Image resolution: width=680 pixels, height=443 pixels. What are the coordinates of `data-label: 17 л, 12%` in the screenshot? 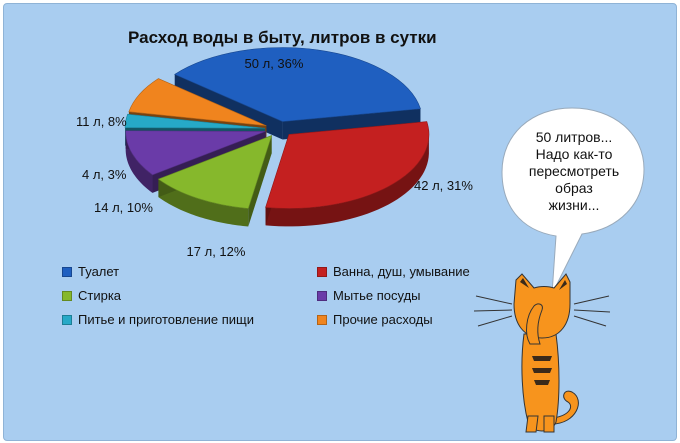 It's located at (216, 251).